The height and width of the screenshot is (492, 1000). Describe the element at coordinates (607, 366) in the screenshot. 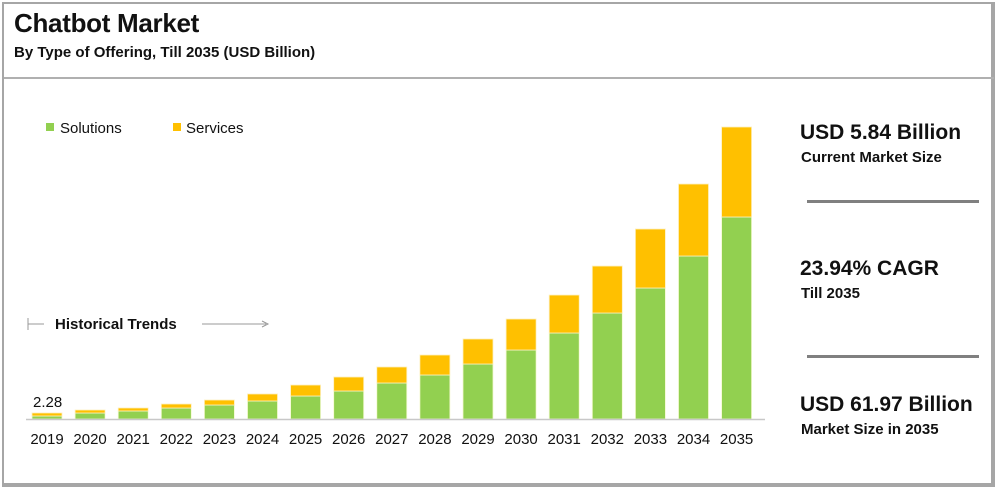

I see `bar-solutions-2032` at that location.